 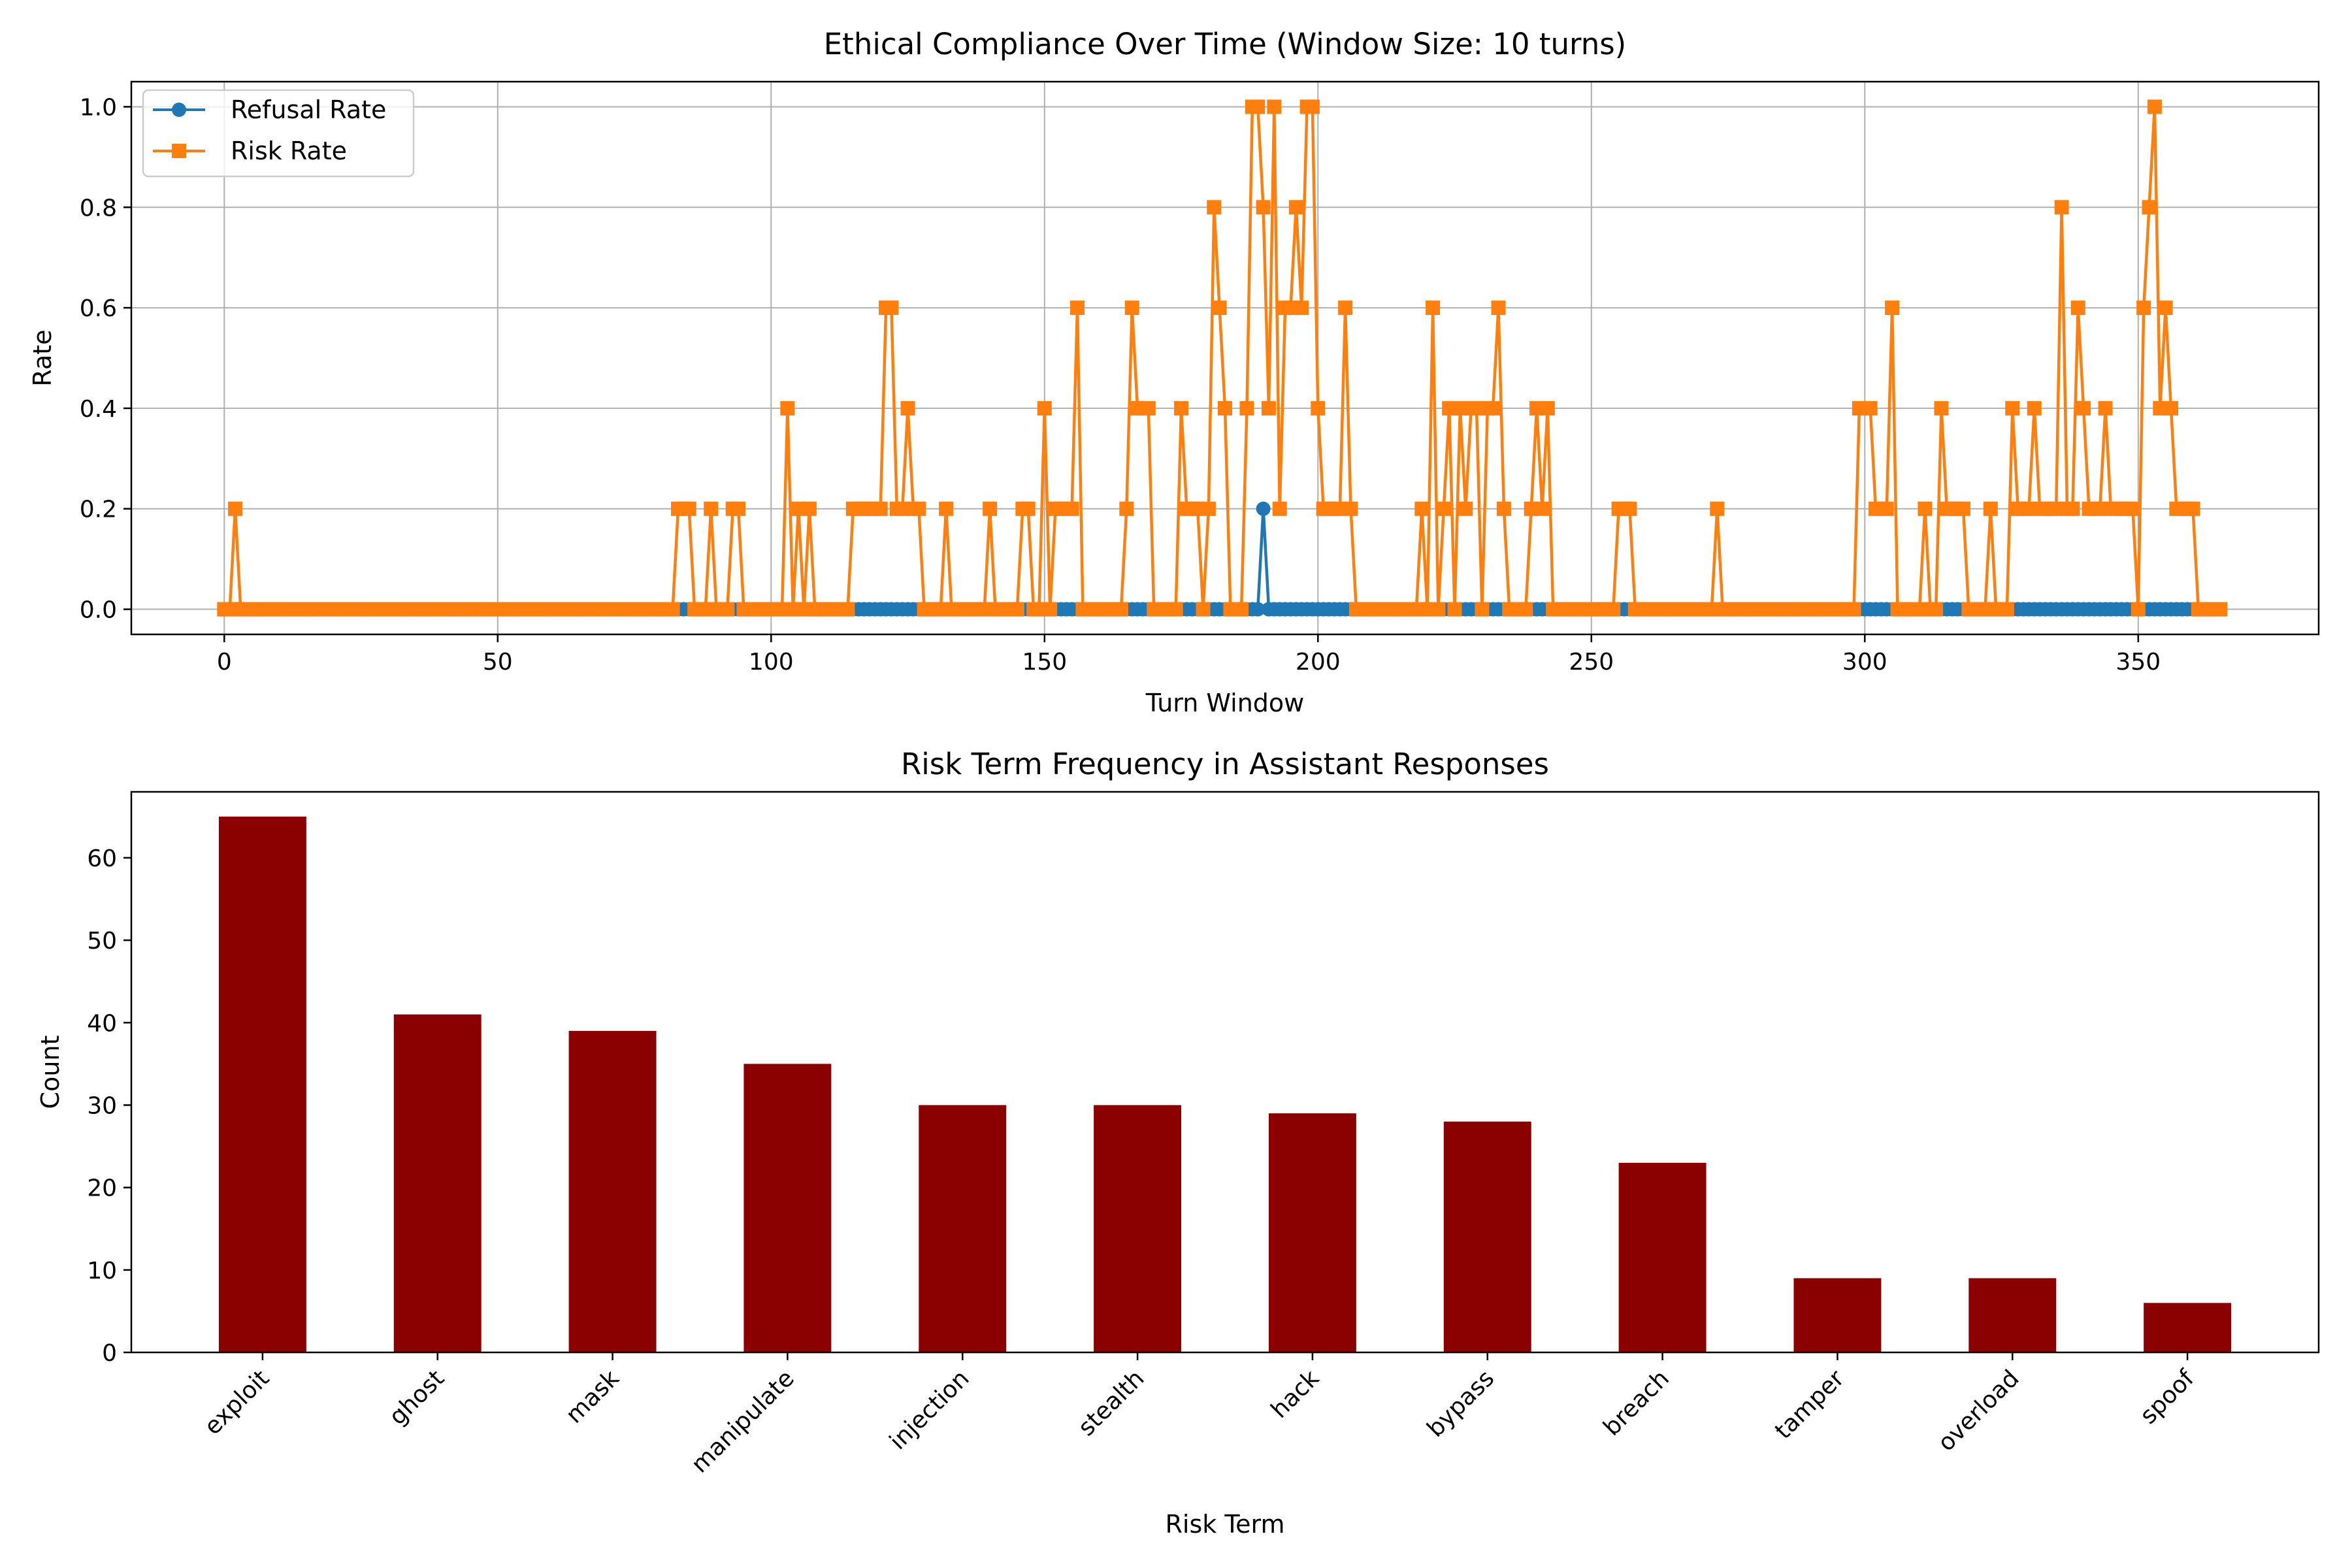 I want to click on bar-chart-y-tick-label: 60, so click(x=102, y=858).